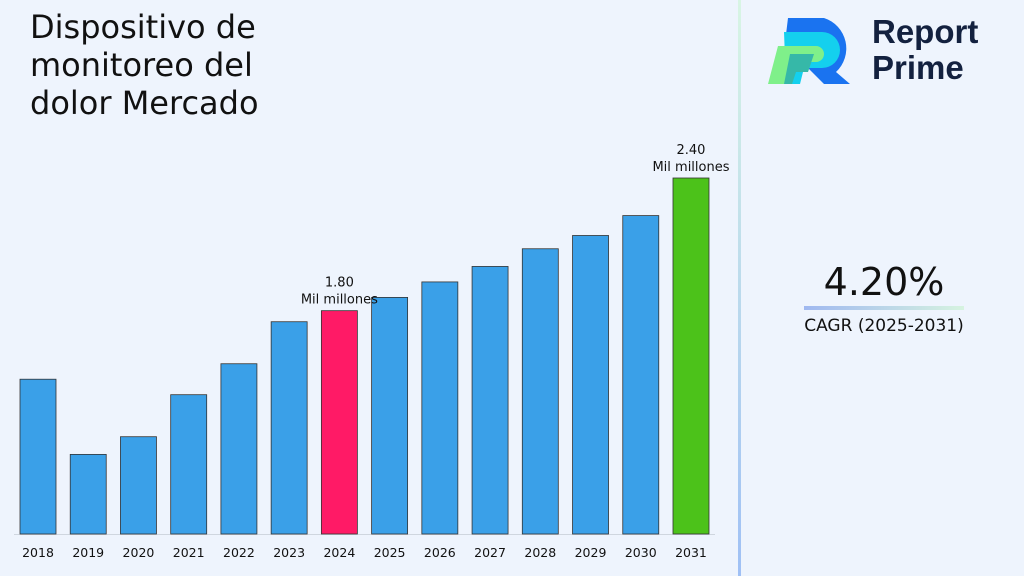  Describe the element at coordinates (88, 552) in the screenshot. I see `x-tick-label-2019: 2019` at that location.